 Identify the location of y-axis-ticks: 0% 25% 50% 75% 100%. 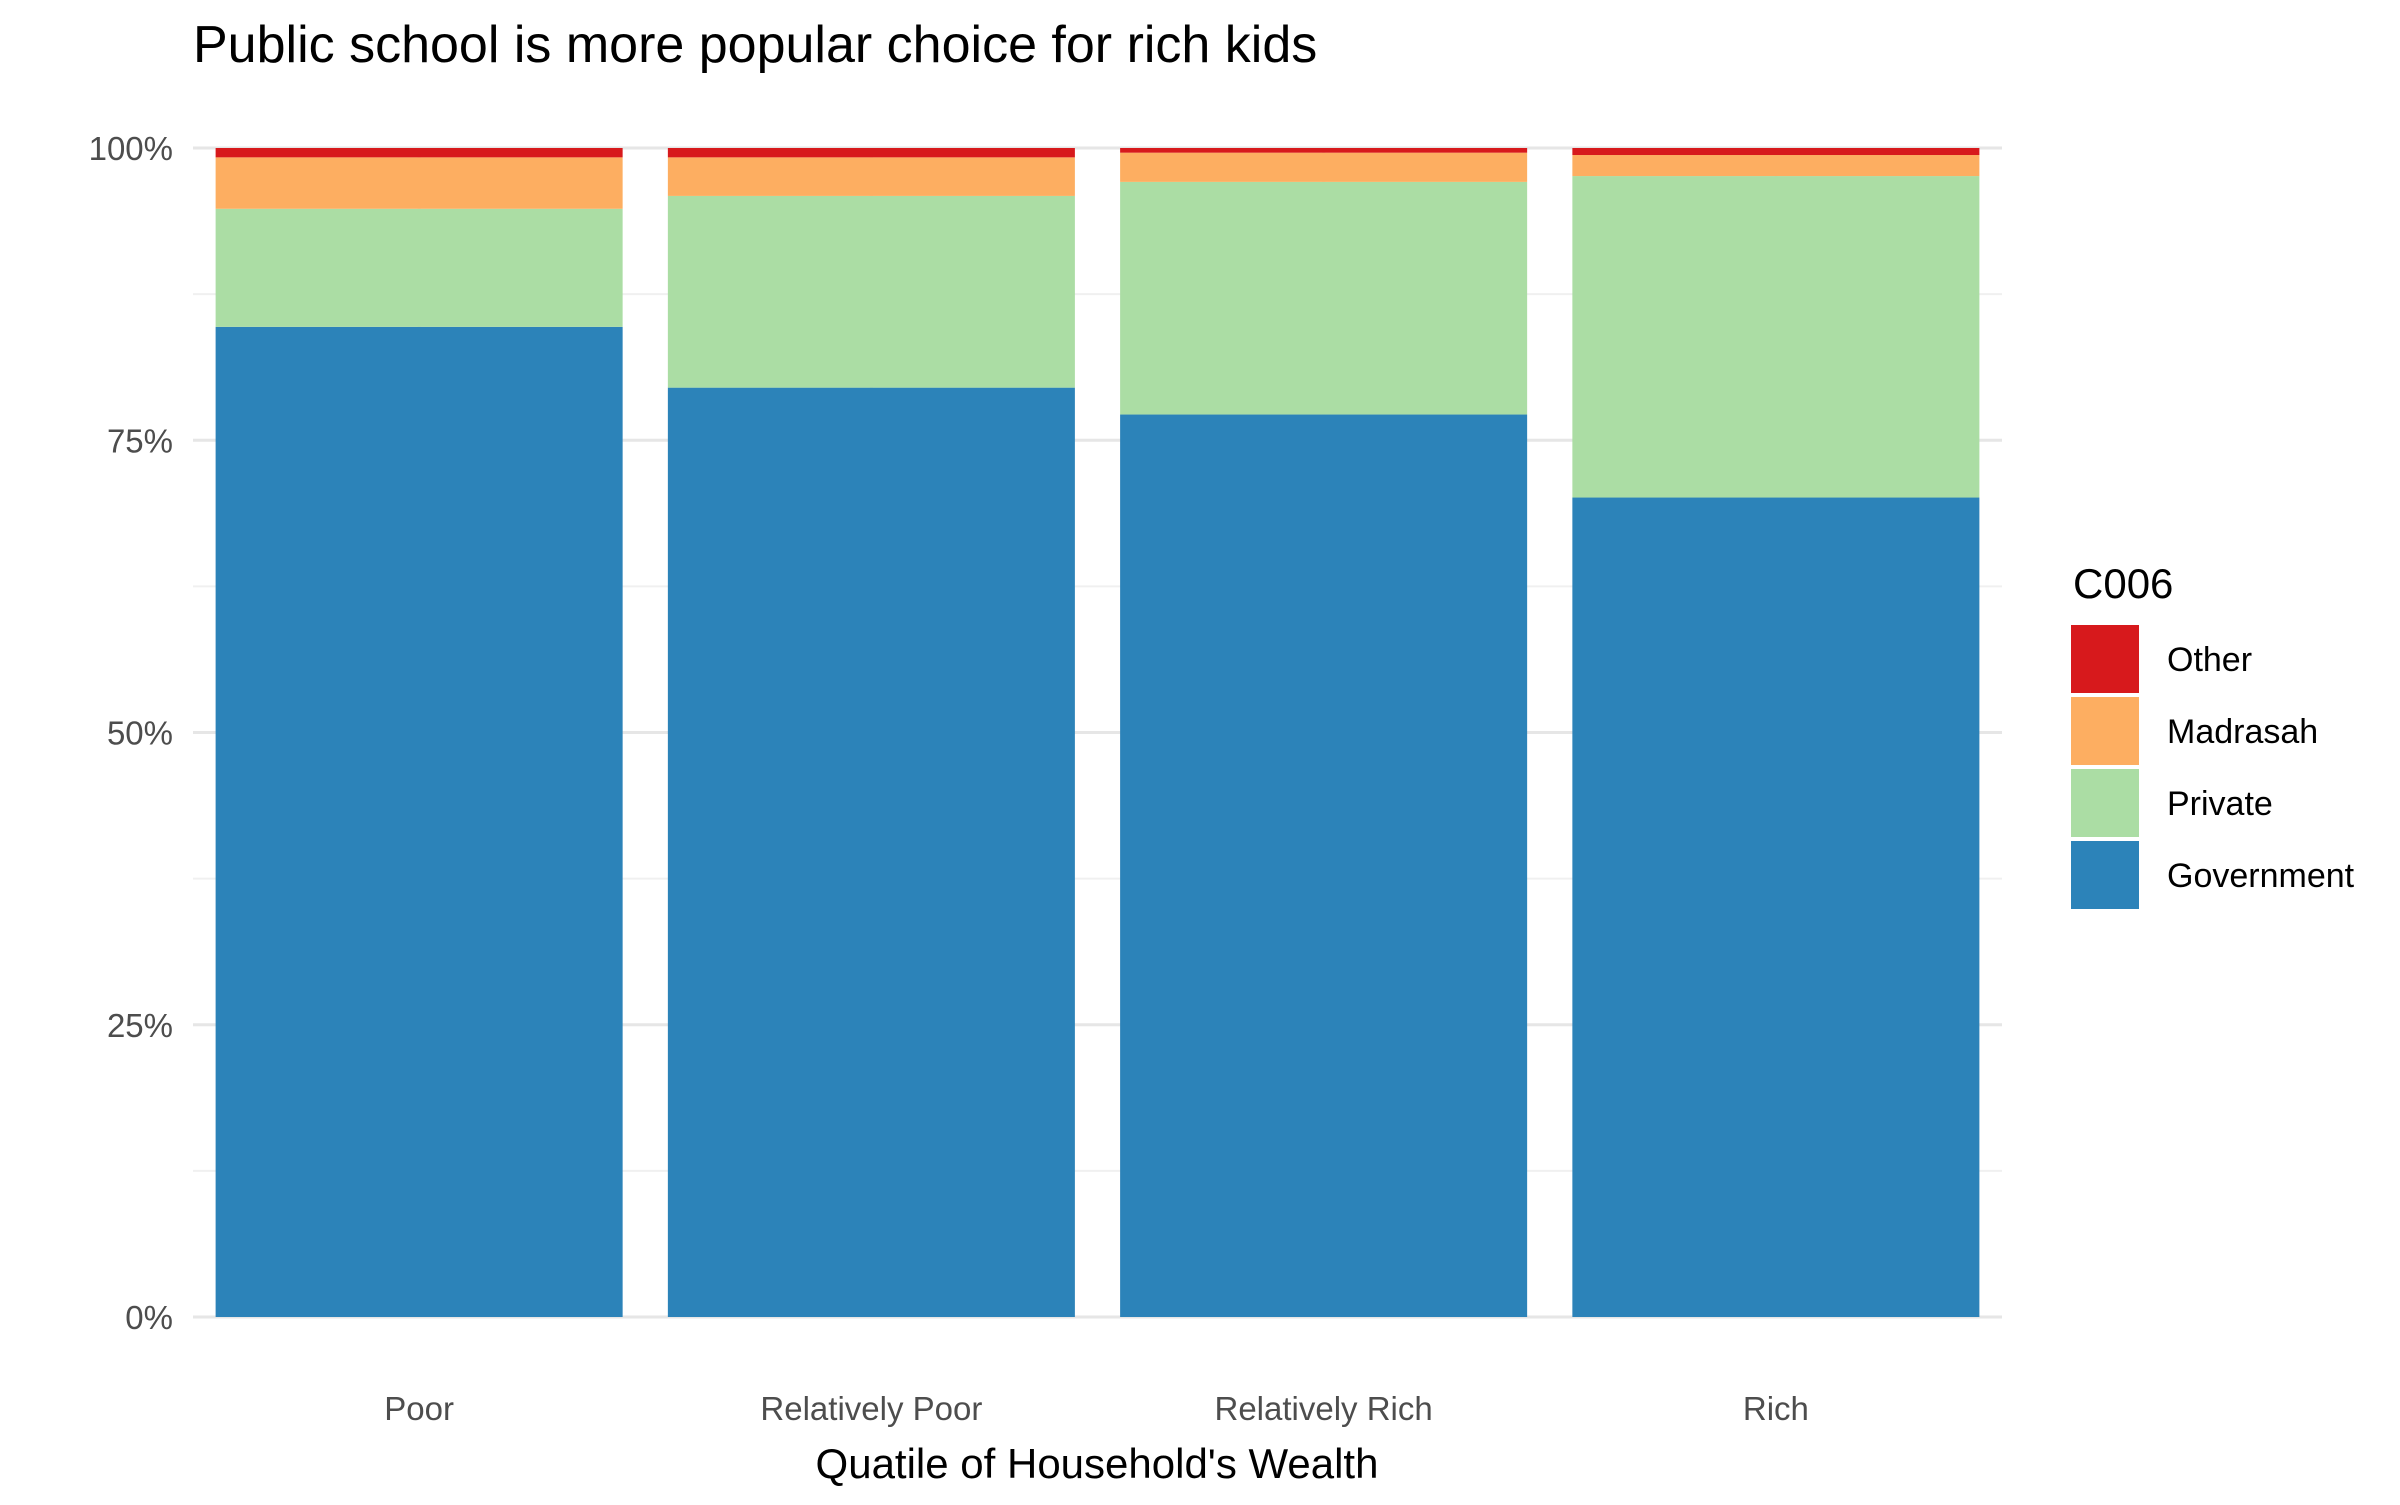
(131, 733).